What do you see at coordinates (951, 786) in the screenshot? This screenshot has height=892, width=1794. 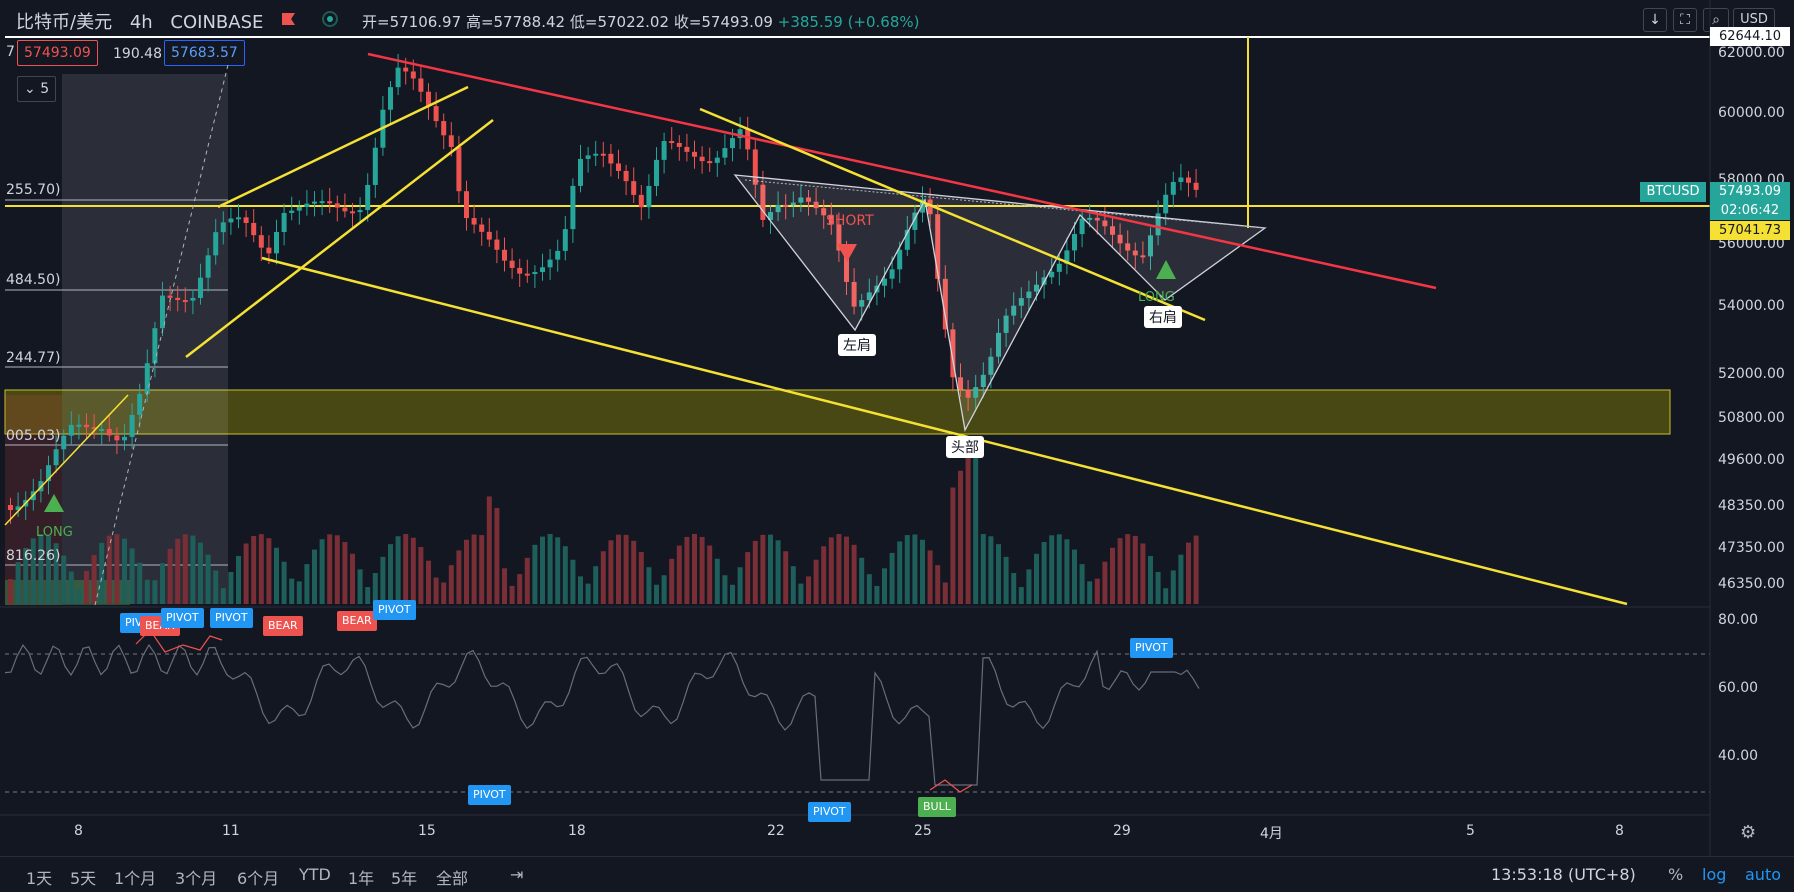 I see `rsi-oversold-segment` at bounding box center [951, 786].